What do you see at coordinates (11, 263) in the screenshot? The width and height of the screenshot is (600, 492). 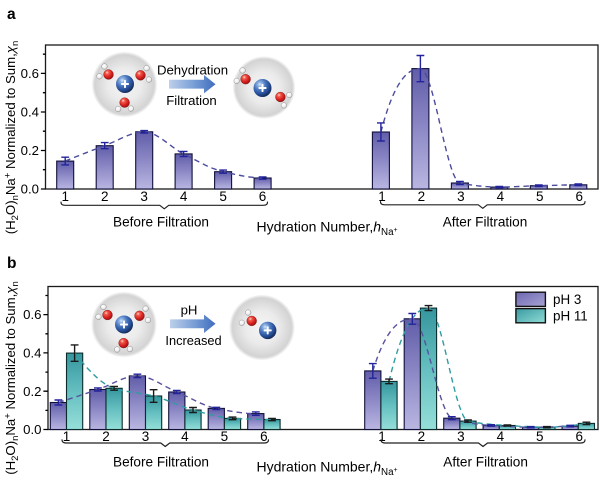 I see `svg-text: b` at bounding box center [11, 263].